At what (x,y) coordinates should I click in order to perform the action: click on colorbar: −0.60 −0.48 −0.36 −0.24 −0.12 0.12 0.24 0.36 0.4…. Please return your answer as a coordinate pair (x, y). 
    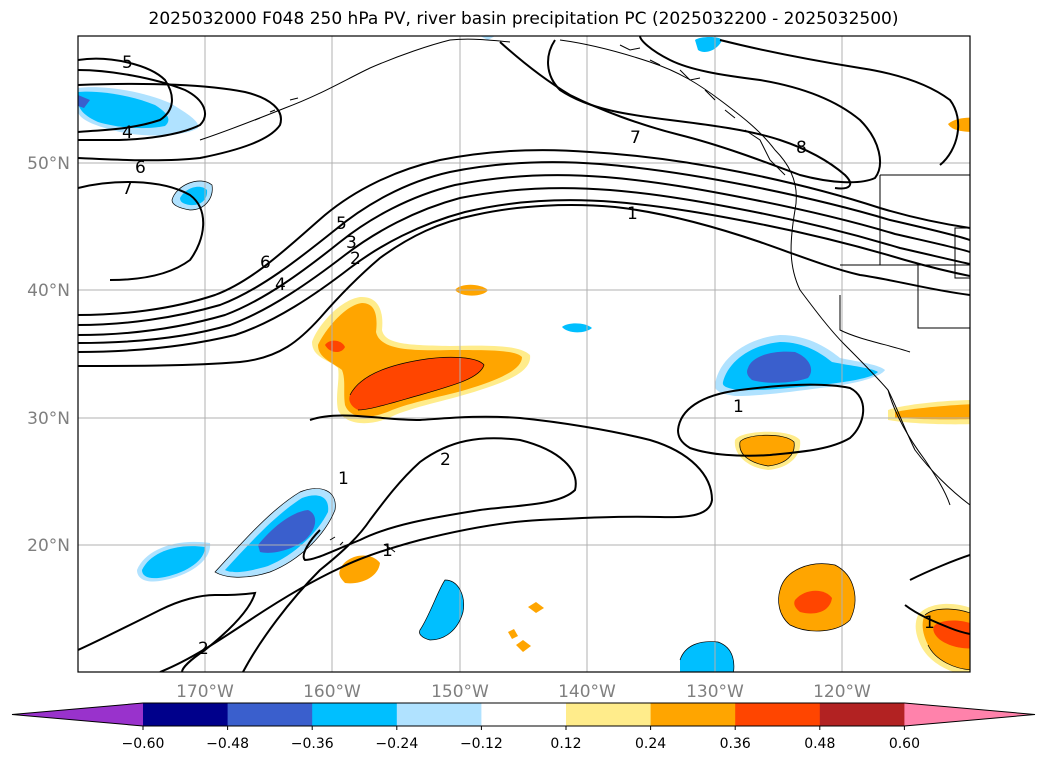
    Looking at the image, I should click on (523, 727).